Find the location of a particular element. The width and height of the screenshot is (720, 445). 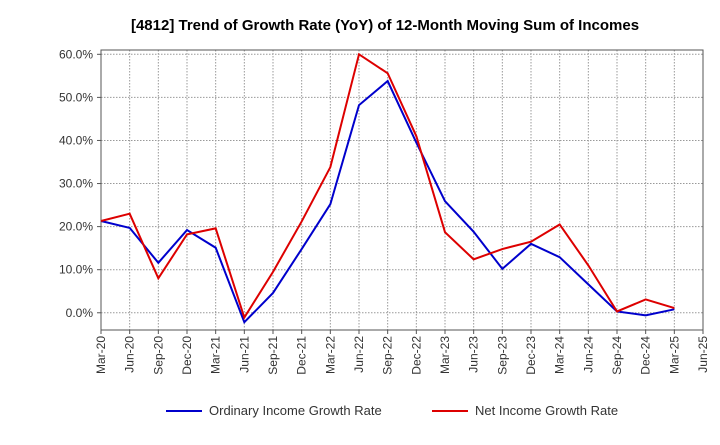

x-tick-label: Mar-22 is located at coordinates (330, 355).